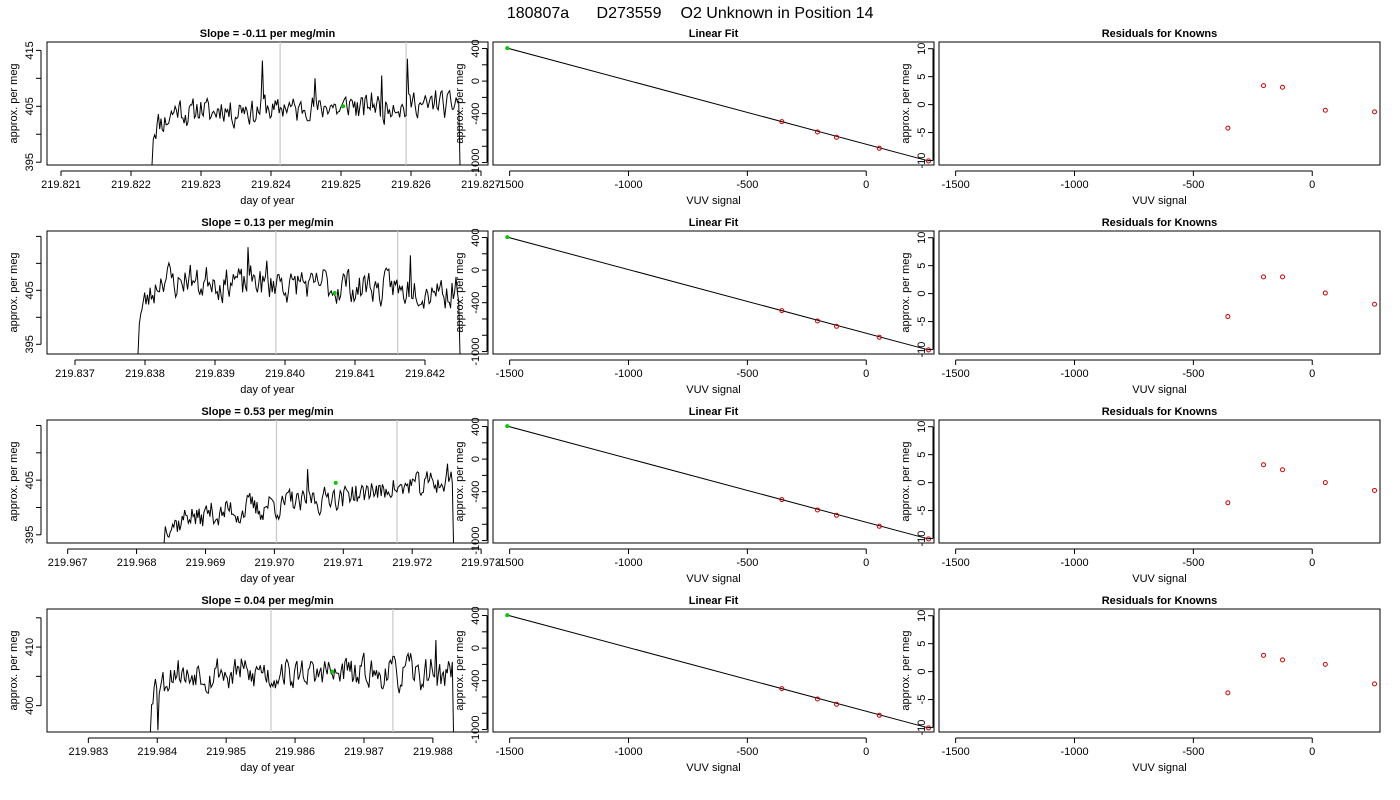 The image size is (1400, 800). What do you see at coordinates (30, 50) in the screenshot?
I see `y-tick-label: 415` at bounding box center [30, 50].